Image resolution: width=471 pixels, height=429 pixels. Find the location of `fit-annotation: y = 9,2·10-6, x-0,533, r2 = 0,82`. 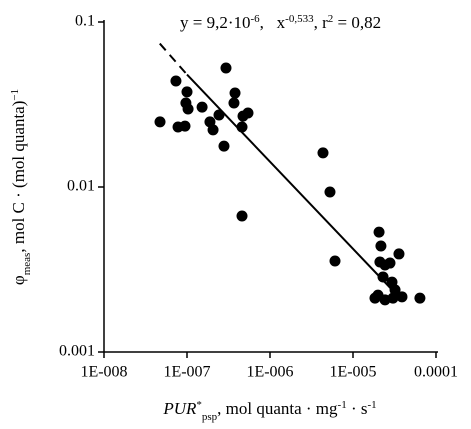

fit-annotation: y = 9,2·10-6, x-0,533, r2 = 0,82 is located at coordinates (280, 22).